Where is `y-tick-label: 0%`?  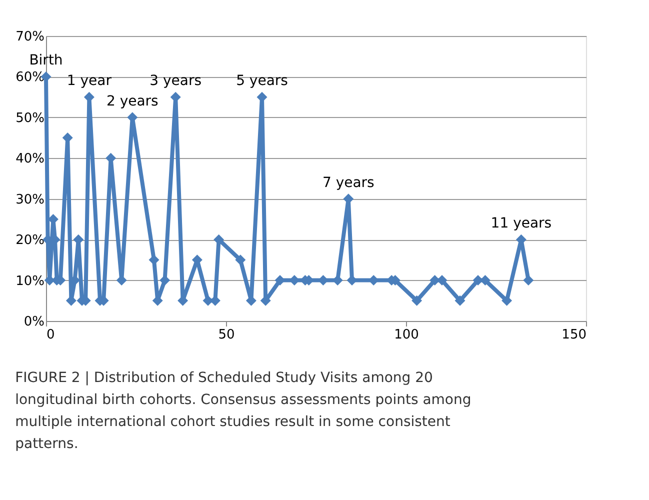
y-tick-label: 0% is located at coordinates (34, 322).